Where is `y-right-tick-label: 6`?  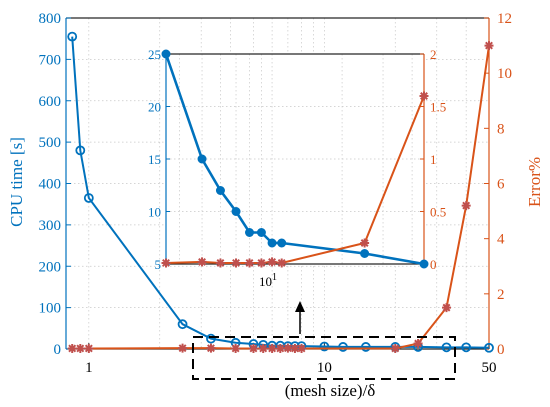
y-right-tick-label: 6 is located at coordinates (501, 185).